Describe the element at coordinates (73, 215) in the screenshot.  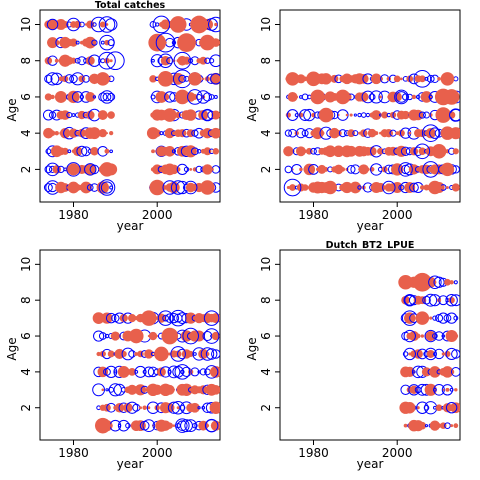
I see `x-tick-label: 1980` at that location.